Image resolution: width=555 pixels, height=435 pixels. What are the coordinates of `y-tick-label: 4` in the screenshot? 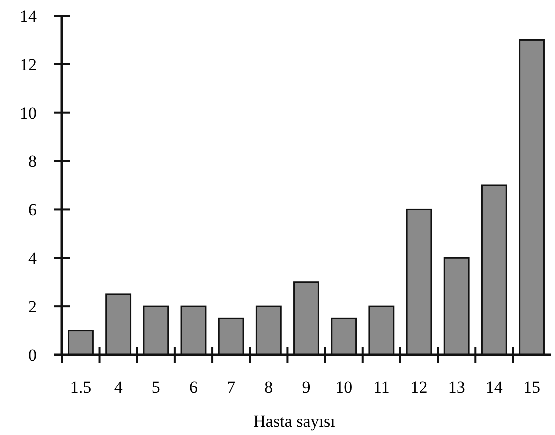 It's located at (33, 258).